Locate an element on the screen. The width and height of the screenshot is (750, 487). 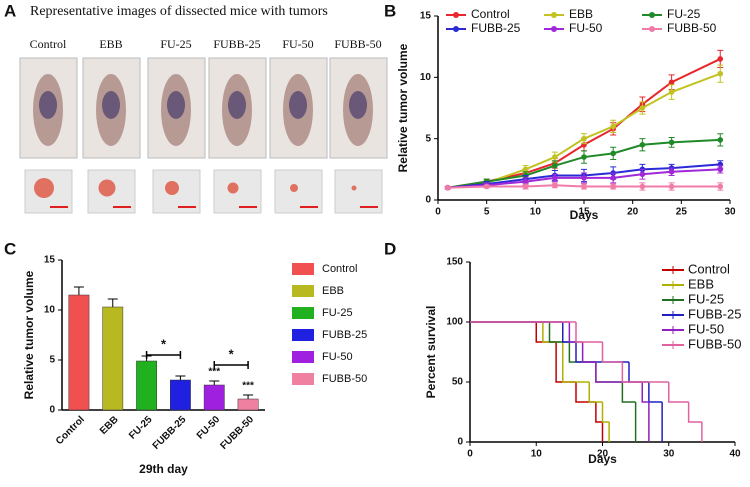
x-tick-label: 5 is located at coordinates (487, 212).